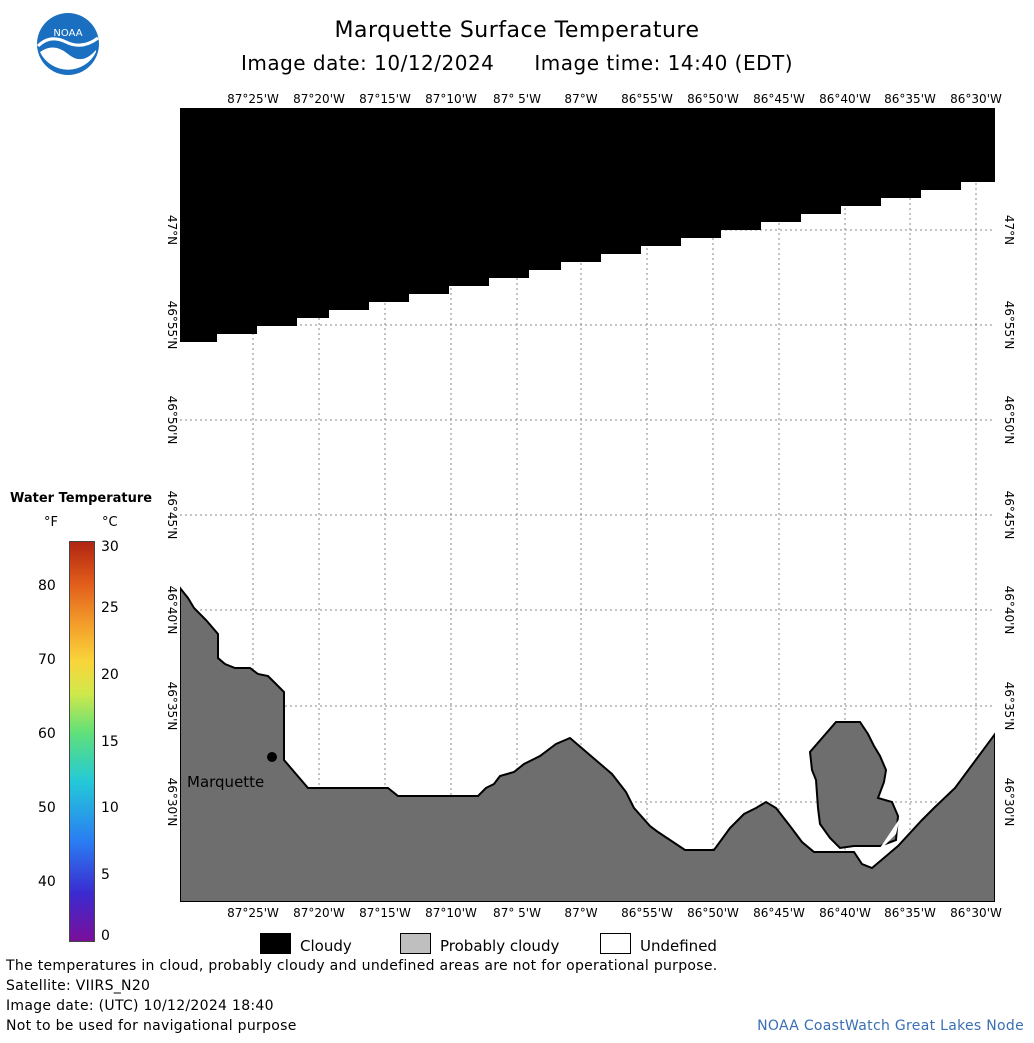  Describe the element at coordinates (140, 1006) in the screenshot. I see `footer-utc-date: Image date: (UTC) 10/12/2024 18:40` at that location.